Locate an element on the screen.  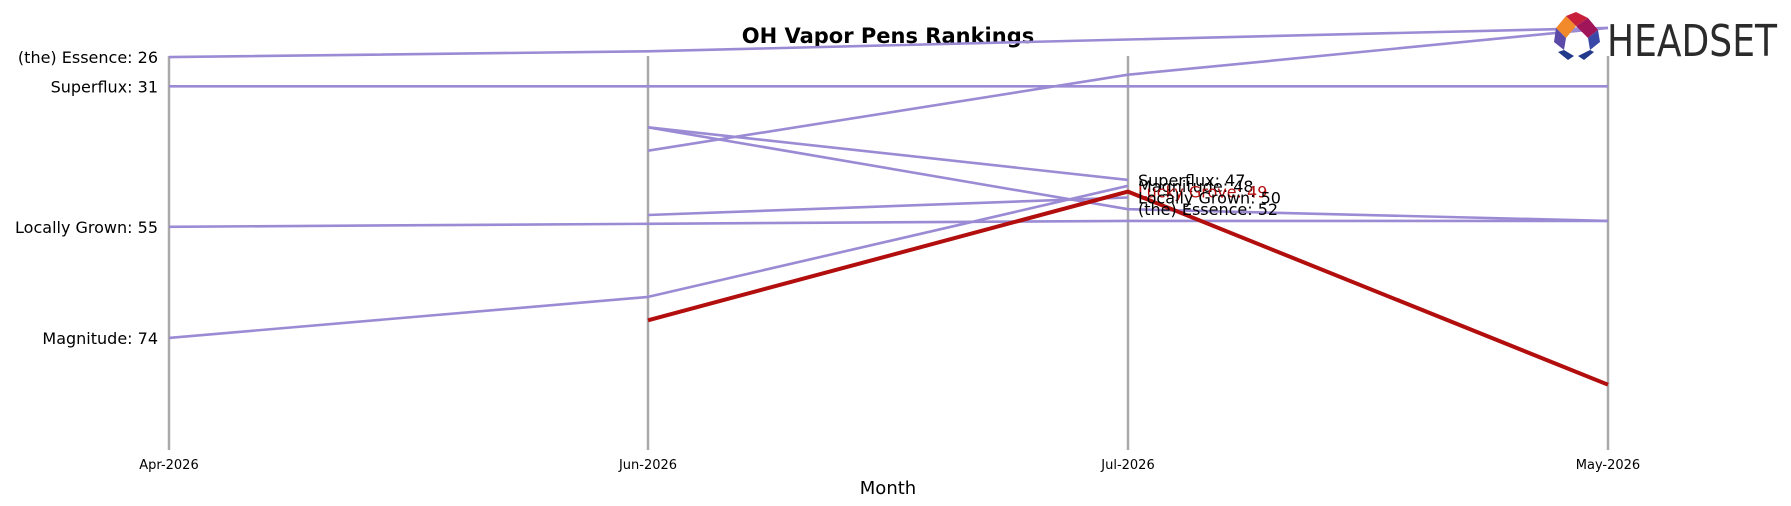
right-rank-label: Magnitude: 48 is located at coordinates (1196, 186).